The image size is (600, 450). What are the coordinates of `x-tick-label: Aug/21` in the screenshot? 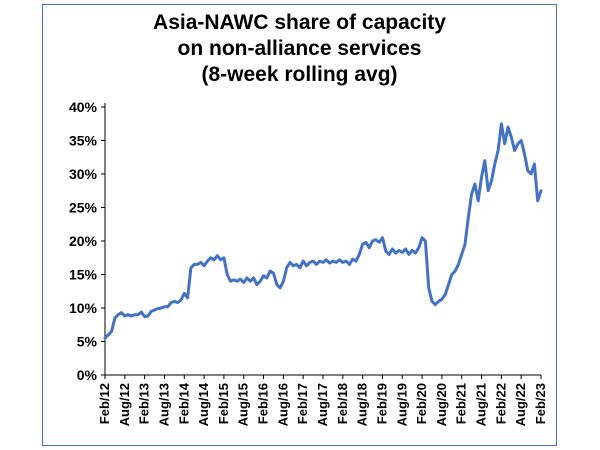 It's located at (481, 404).